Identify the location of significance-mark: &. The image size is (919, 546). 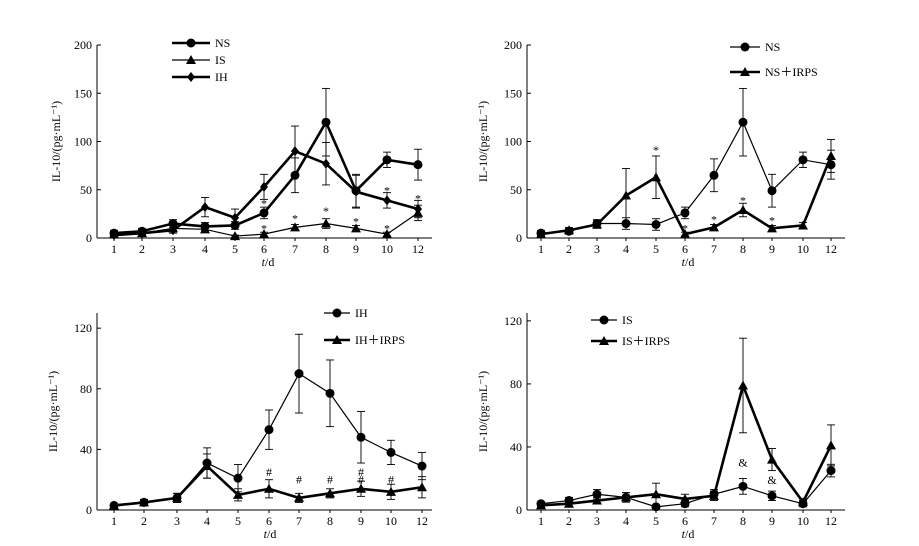
(772, 480).